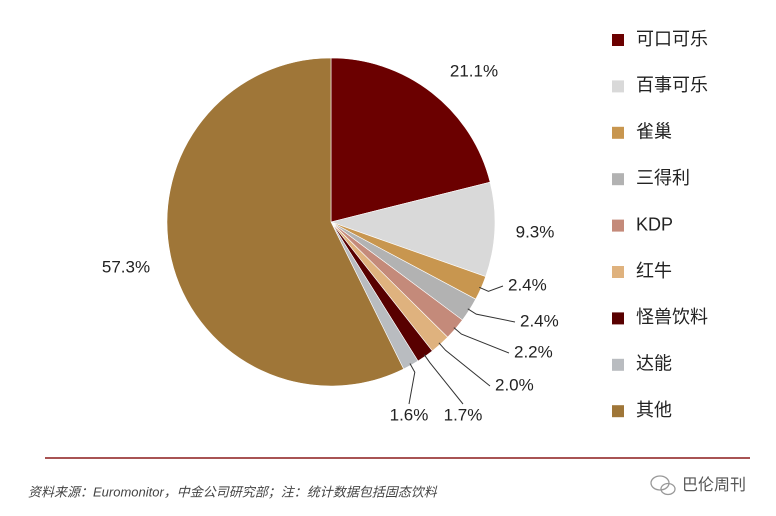  What do you see at coordinates (654, 410) in the screenshot?
I see `legend-label: 其他` at bounding box center [654, 410].